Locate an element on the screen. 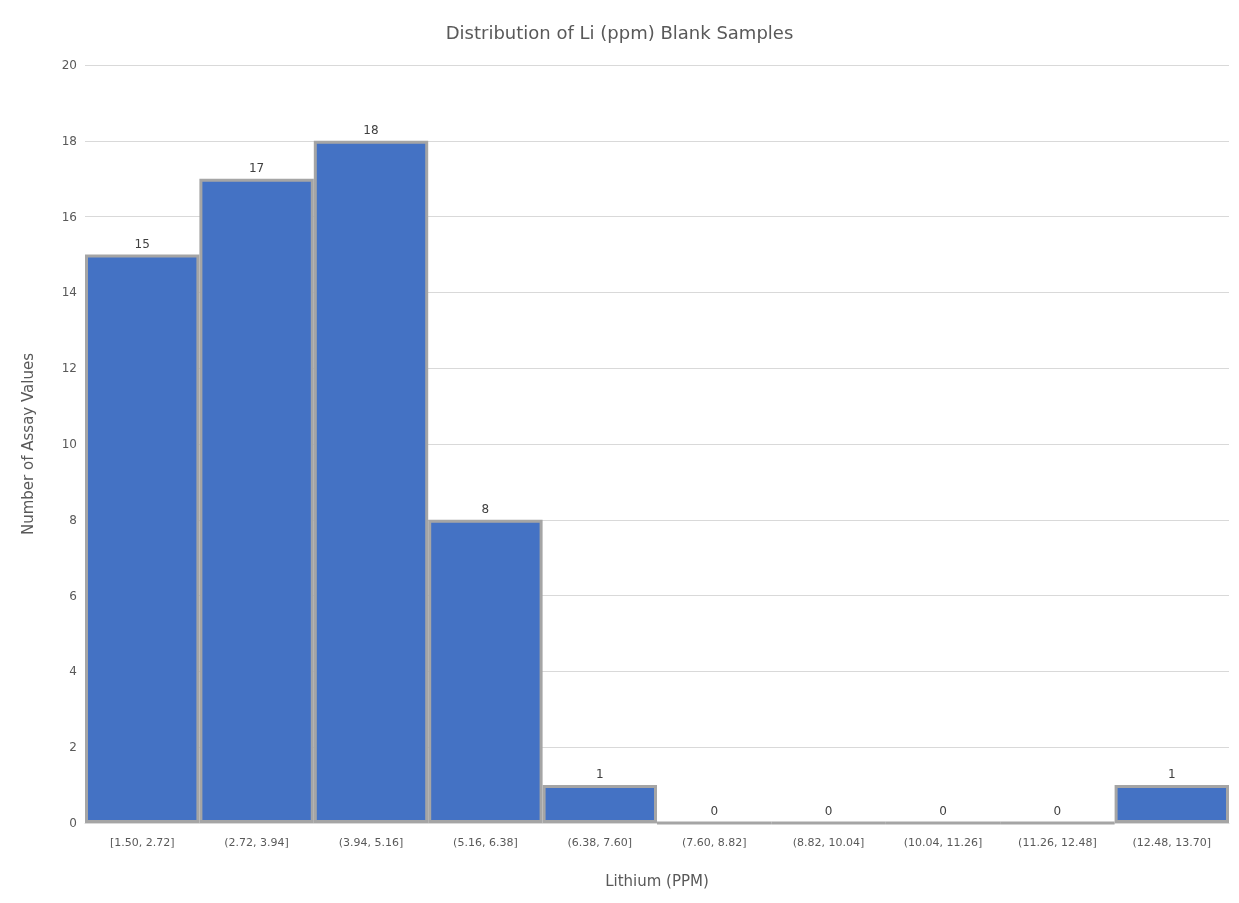 The image size is (1239, 903). y-axis-title: Number of Assay Values is located at coordinates (27, 443).